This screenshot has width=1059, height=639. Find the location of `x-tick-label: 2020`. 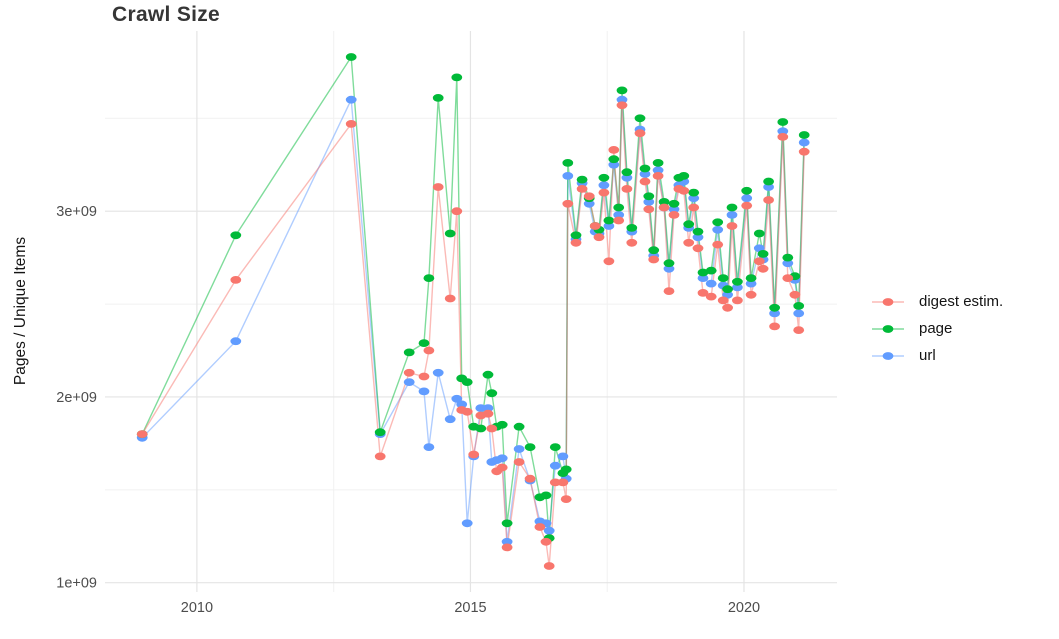

x-tick-label: 2020 is located at coordinates (744, 608).